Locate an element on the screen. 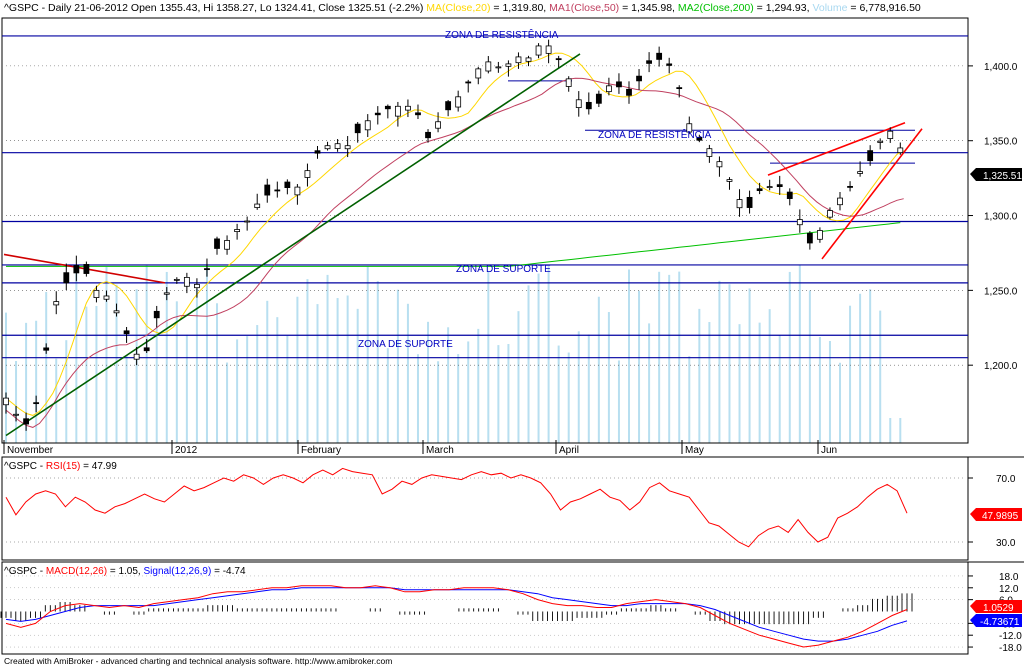 The height and width of the screenshot is (672, 1024). ma20-value: = 1,319.80, is located at coordinates (519, 8).